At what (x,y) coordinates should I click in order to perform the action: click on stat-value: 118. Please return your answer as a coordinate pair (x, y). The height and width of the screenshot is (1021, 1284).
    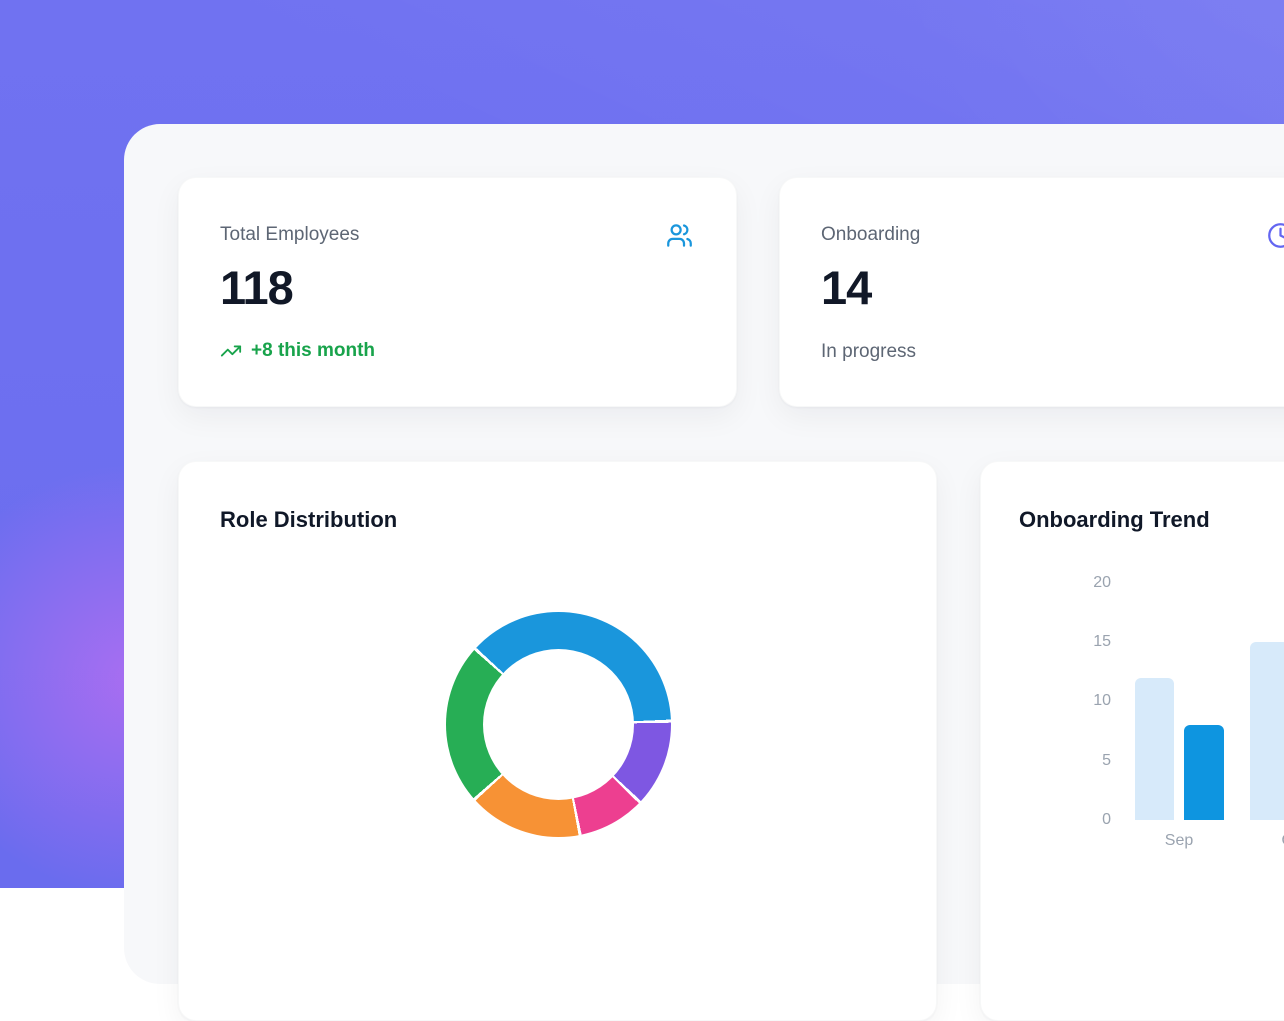
    Looking at the image, I should click on (257, 287).